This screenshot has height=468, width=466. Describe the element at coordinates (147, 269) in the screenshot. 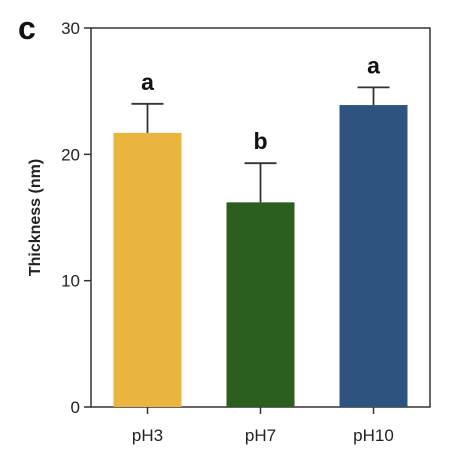

I see `bar-ph3` at that location.